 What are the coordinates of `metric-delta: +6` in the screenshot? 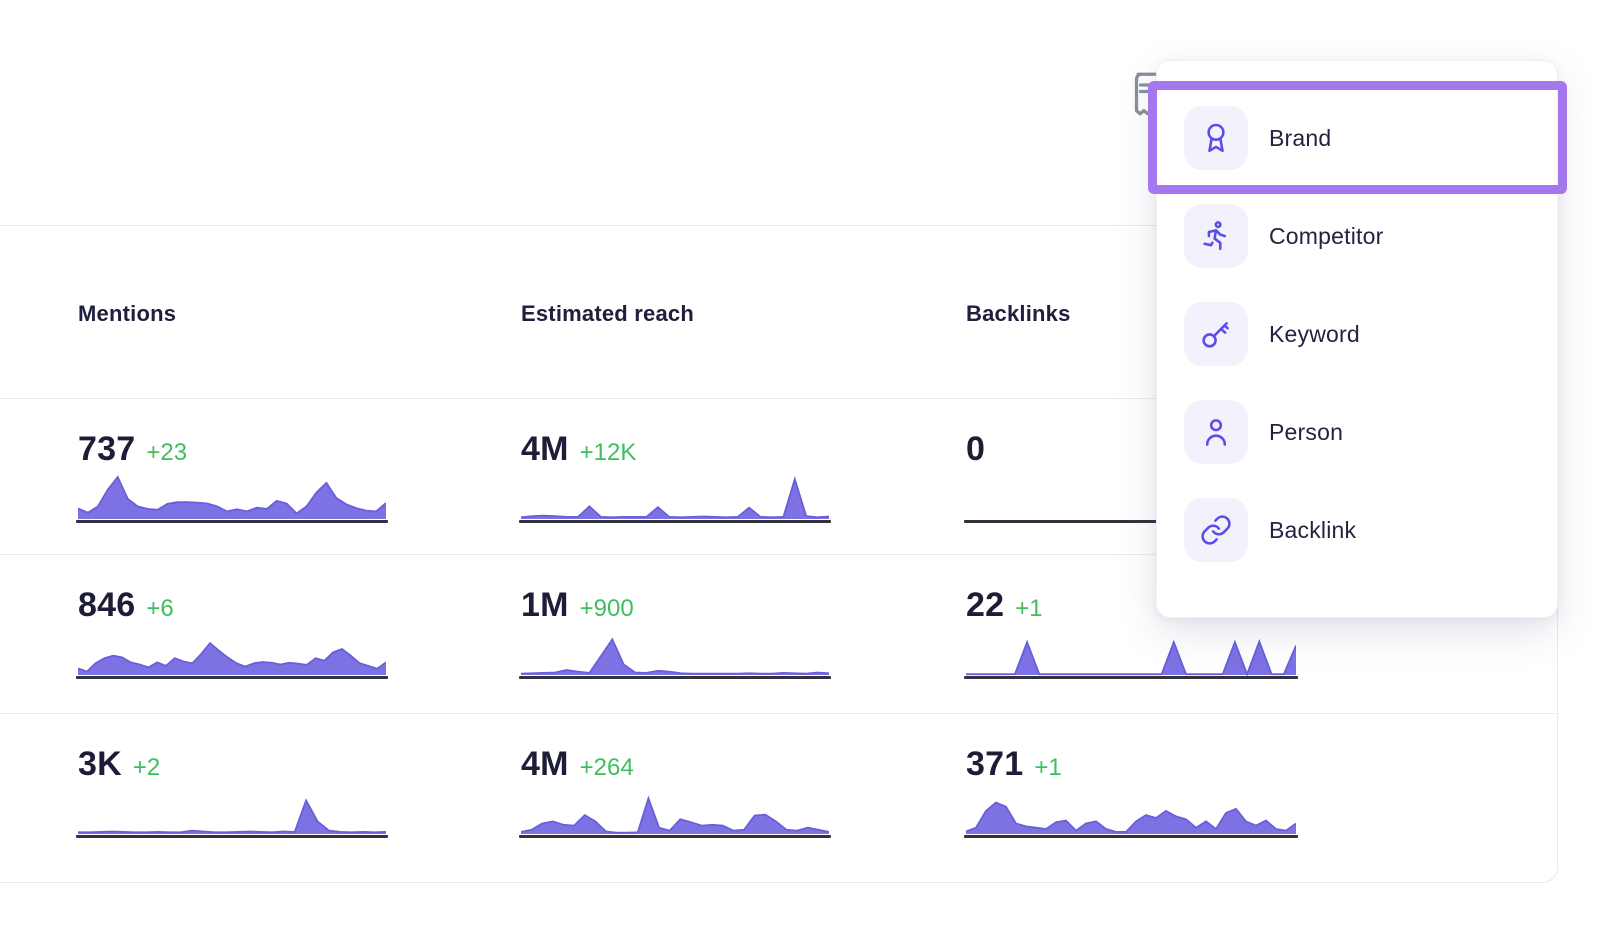 It's located at (160, 608).